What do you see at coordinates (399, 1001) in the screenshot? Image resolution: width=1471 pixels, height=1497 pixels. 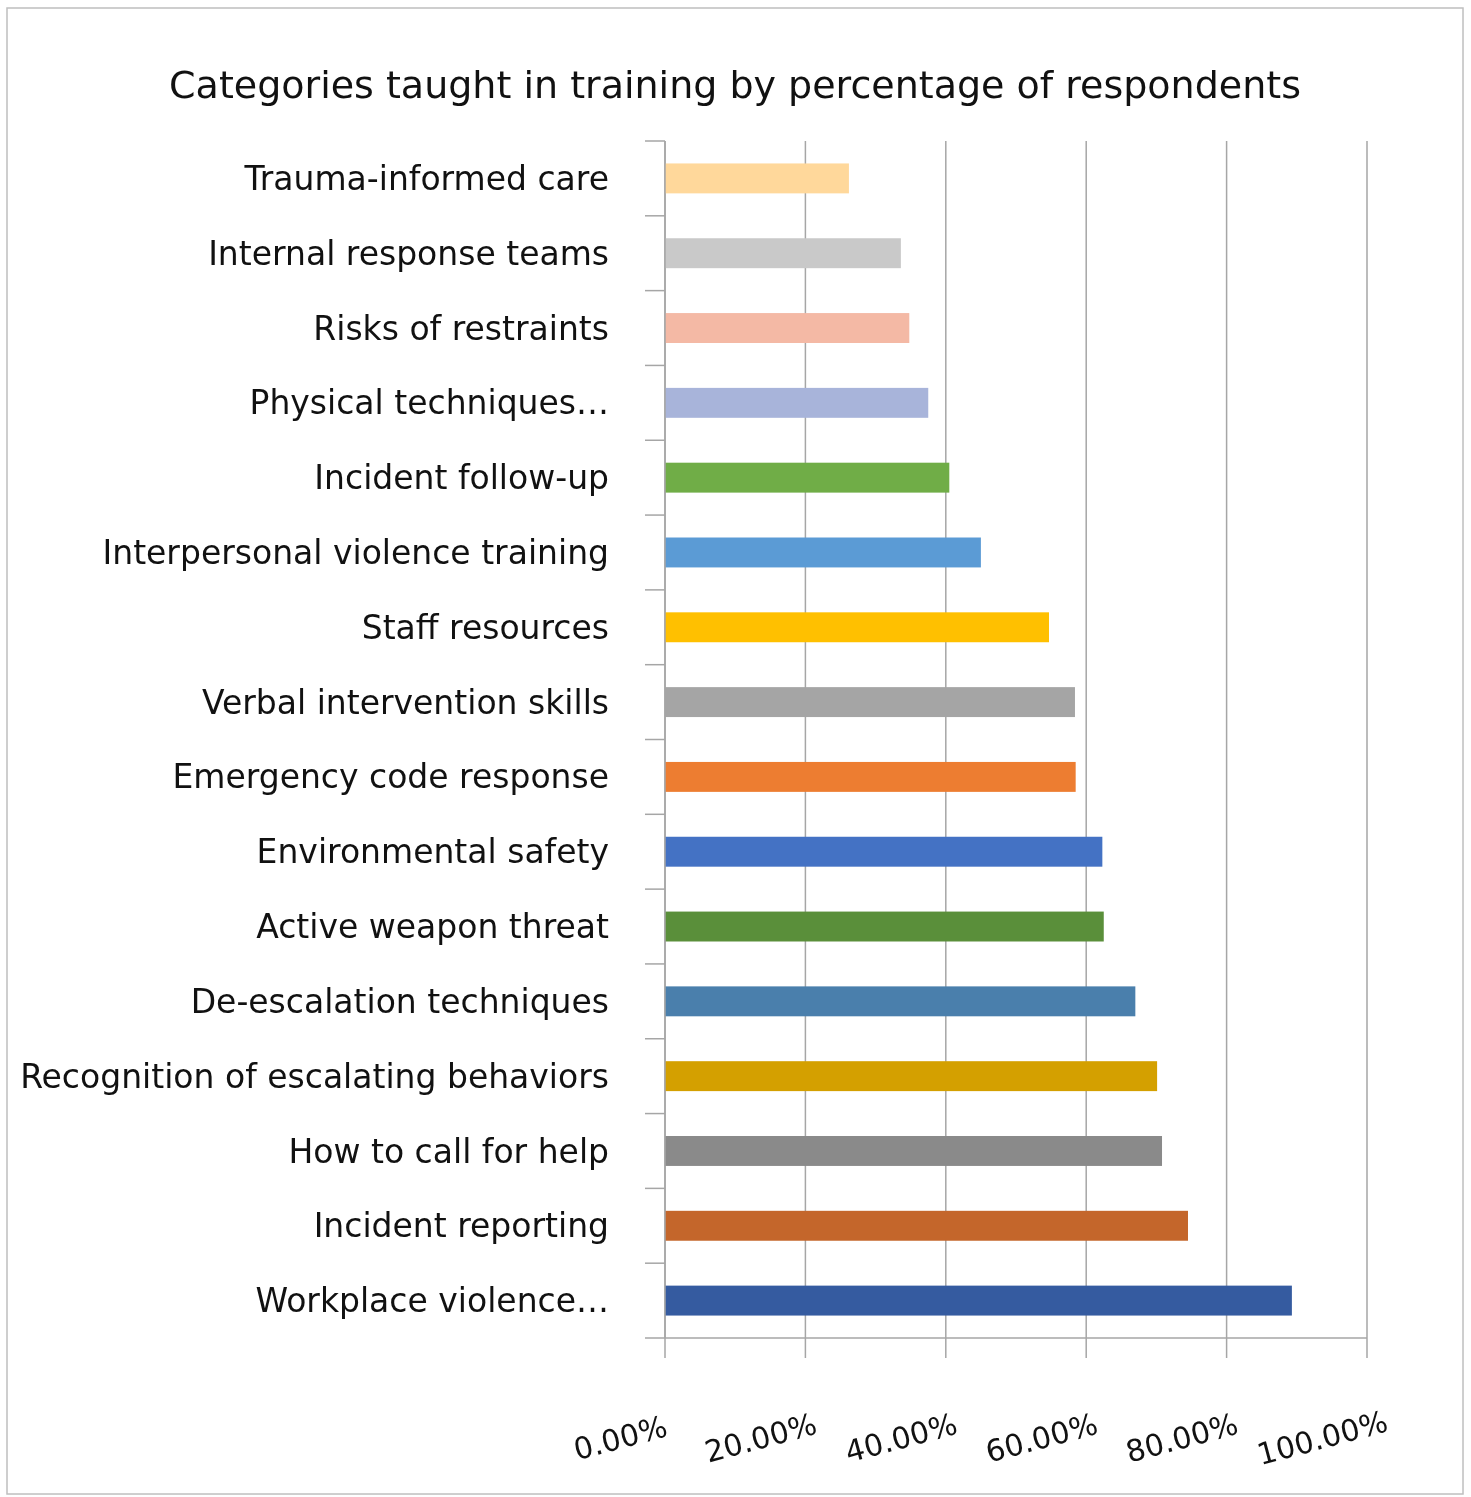 I see `y-tick-label: De-escalation techniques` at bounding box center [399, 1001].